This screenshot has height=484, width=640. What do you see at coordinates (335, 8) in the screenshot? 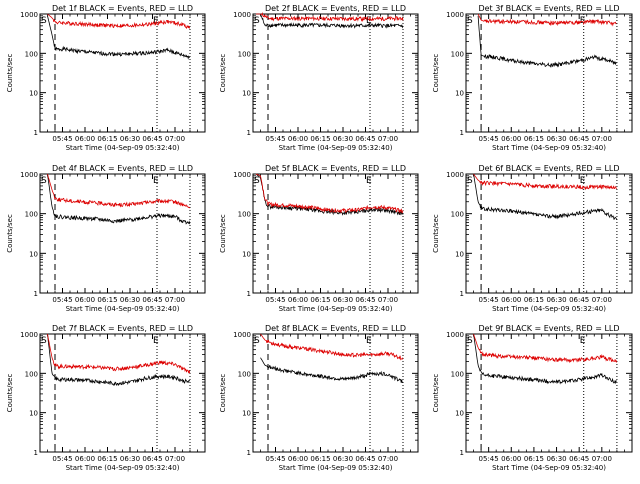
I see `panel-title: Det 2f BLACK = Events, RED = LLD` at bounding box center [335, 8].